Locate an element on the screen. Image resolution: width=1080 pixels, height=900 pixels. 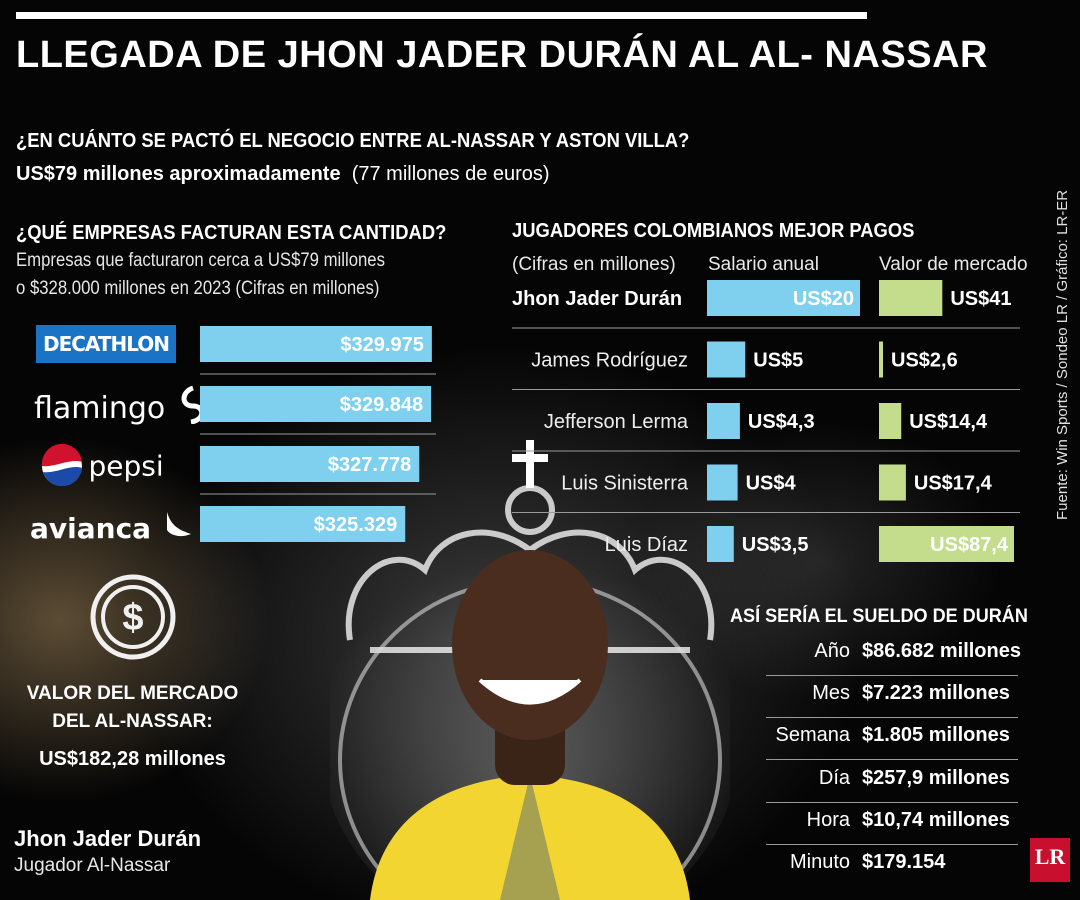
salary-period-label: Día is located at coordinates (834, 777).